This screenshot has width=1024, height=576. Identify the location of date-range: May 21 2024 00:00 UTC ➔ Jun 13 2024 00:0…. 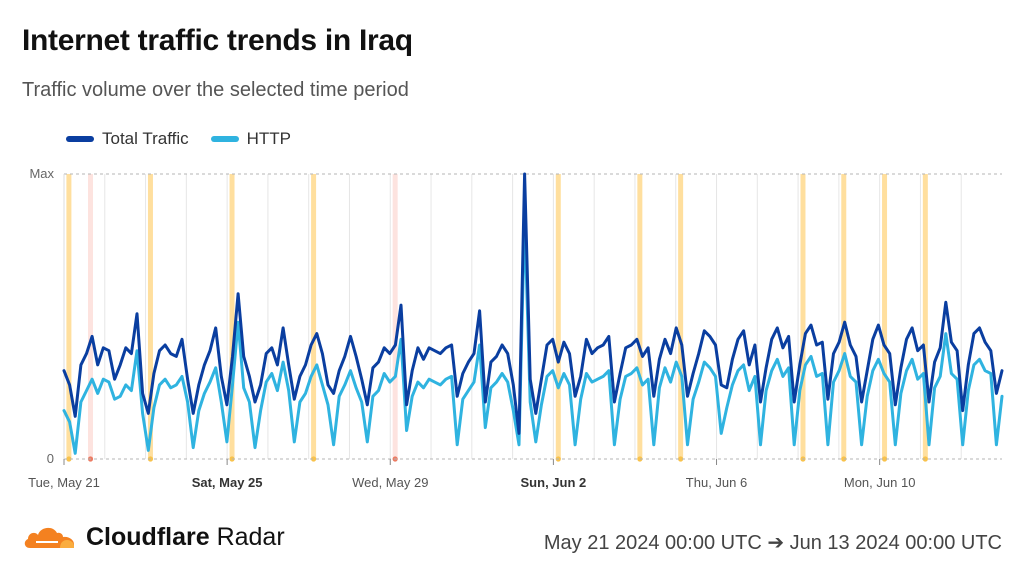
(772, 543).